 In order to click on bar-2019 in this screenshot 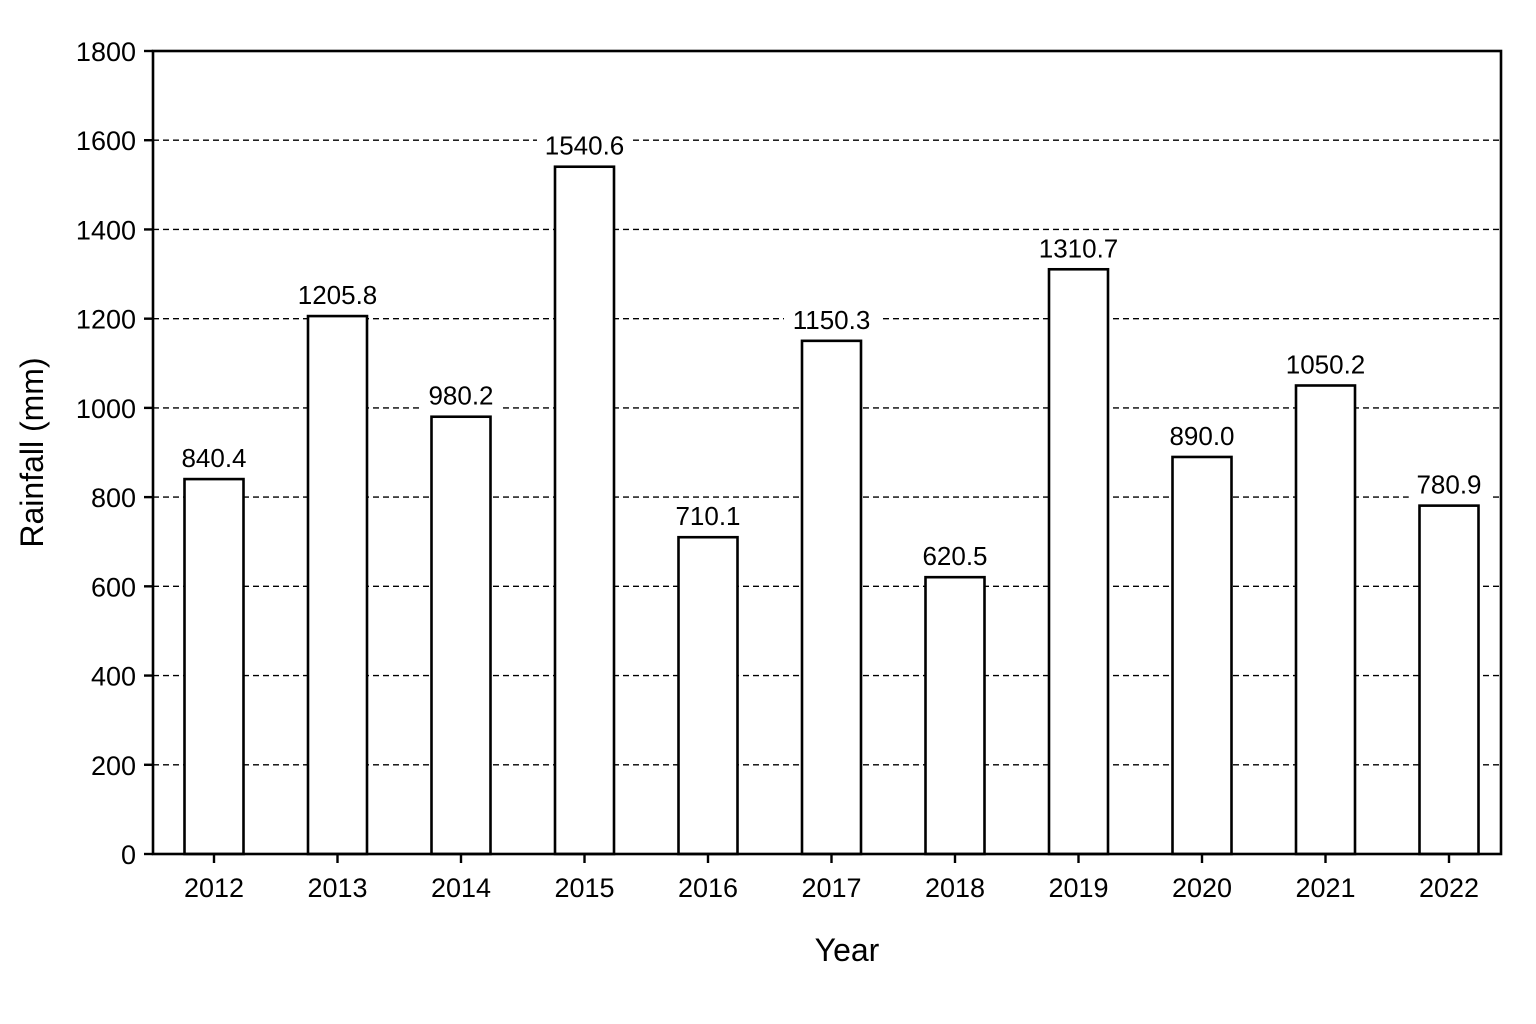, I will do `click(1078, 561)`.